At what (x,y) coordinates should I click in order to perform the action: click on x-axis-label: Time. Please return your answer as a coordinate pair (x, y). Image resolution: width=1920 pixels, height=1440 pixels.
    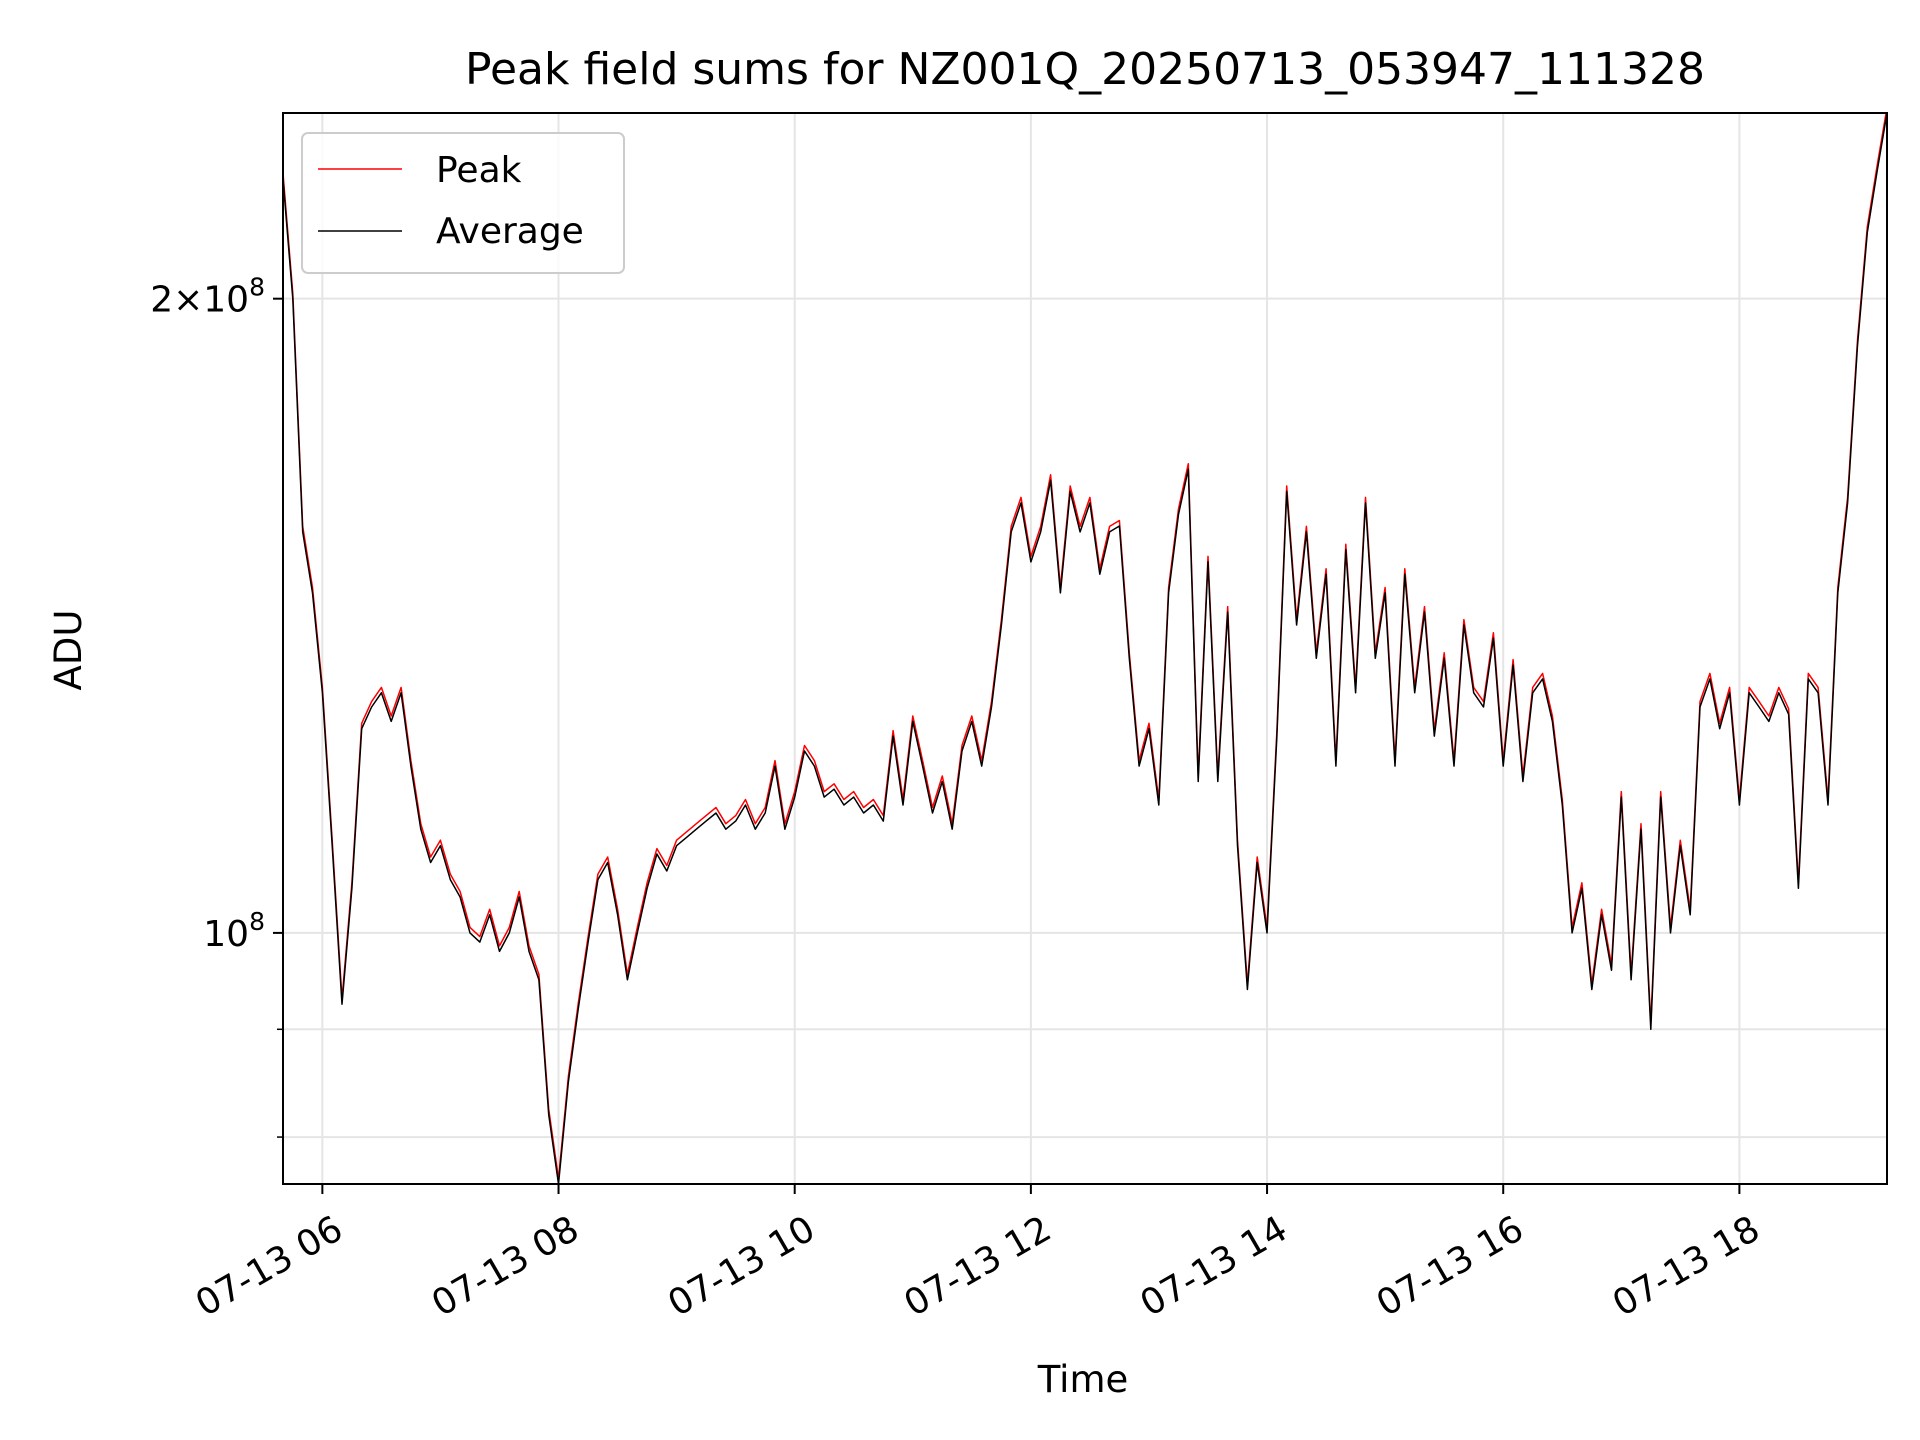
    Looking at the image, I should click on (1083, 1379).